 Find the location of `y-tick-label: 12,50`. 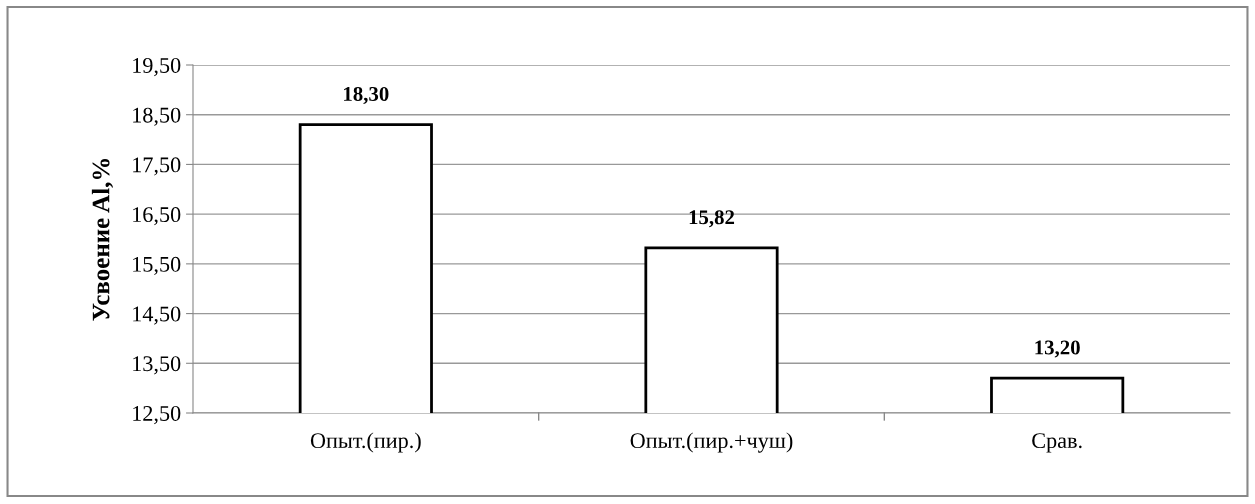

y-tick-label: 12,50 is located at coordinates (157, 415).